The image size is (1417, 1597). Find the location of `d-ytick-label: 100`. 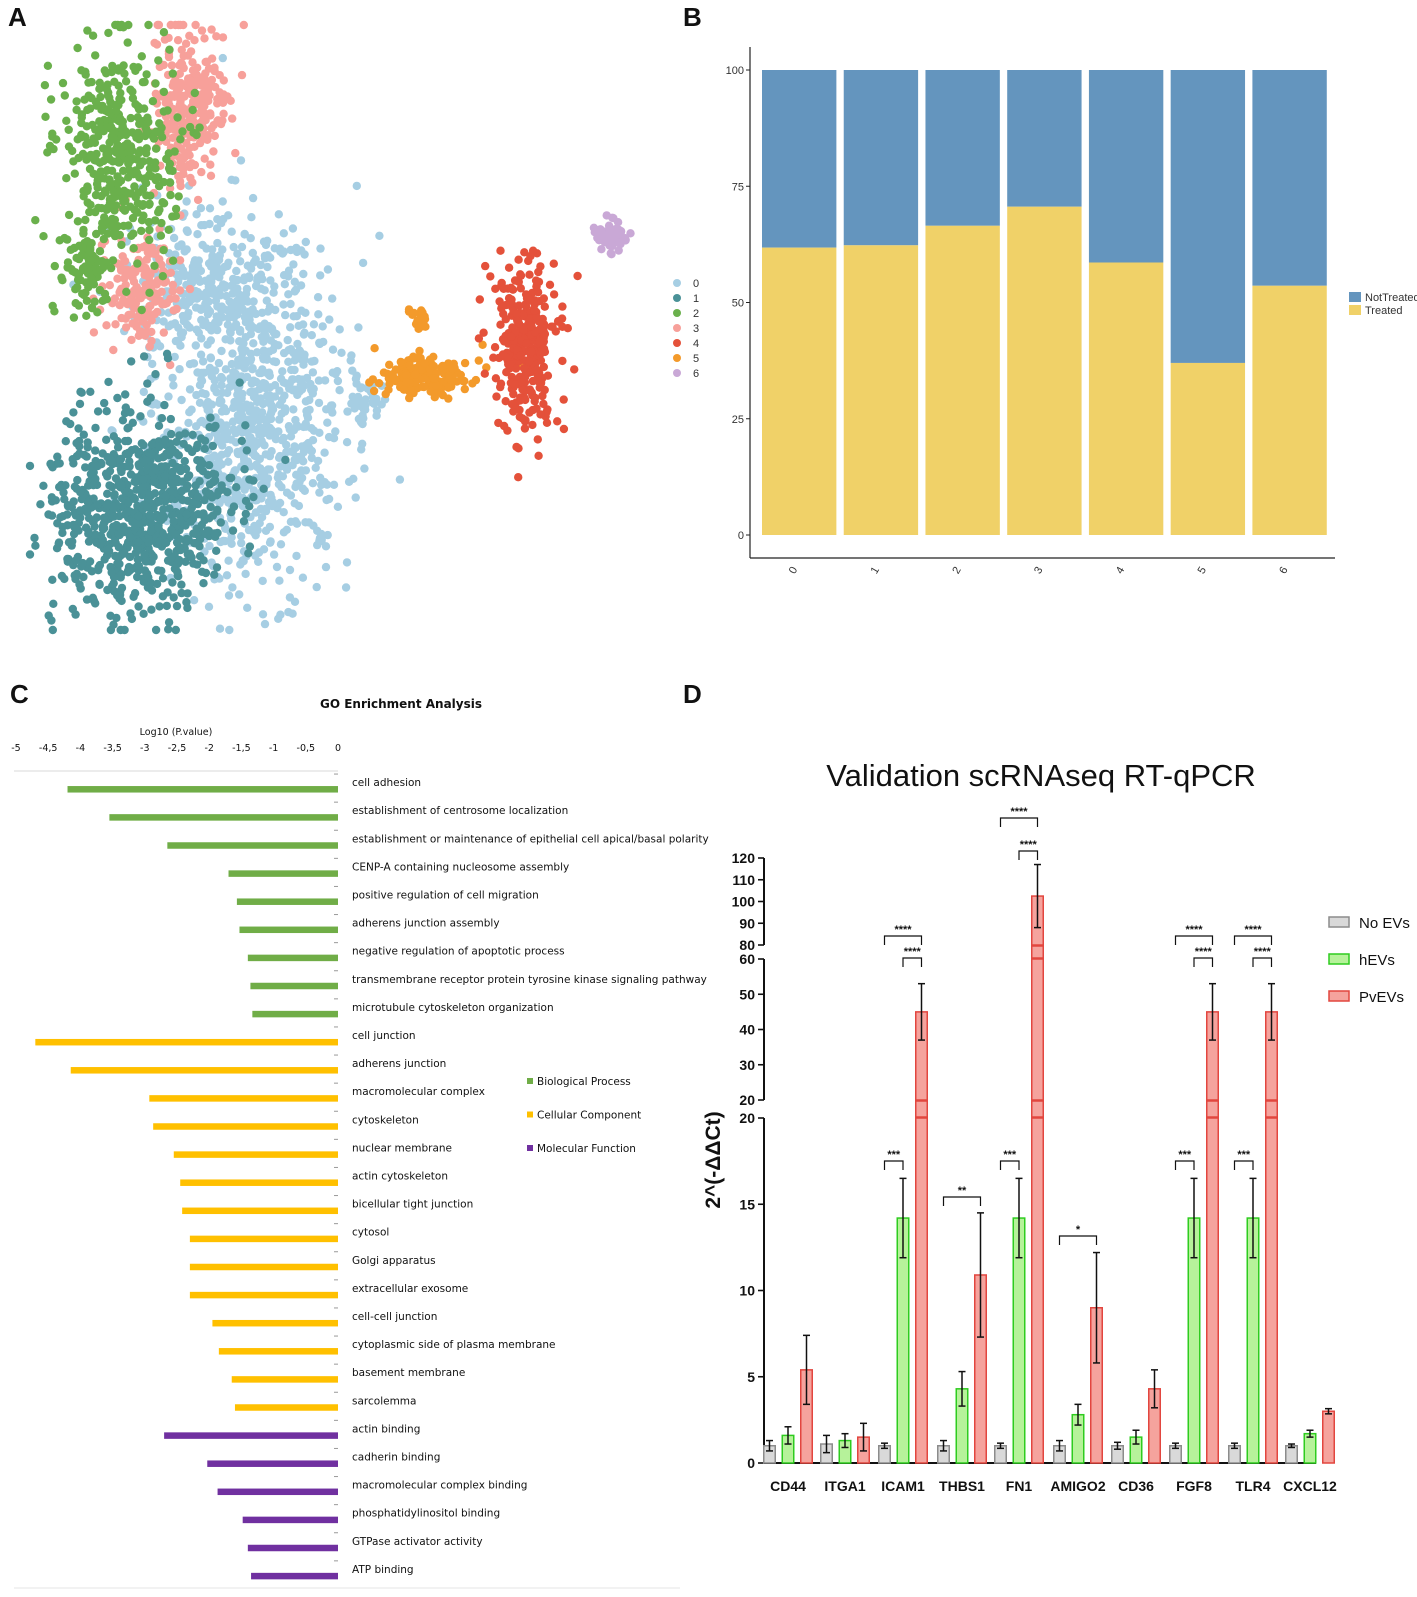

d-ytick-label: 100 is located at coordinates (744, 902).